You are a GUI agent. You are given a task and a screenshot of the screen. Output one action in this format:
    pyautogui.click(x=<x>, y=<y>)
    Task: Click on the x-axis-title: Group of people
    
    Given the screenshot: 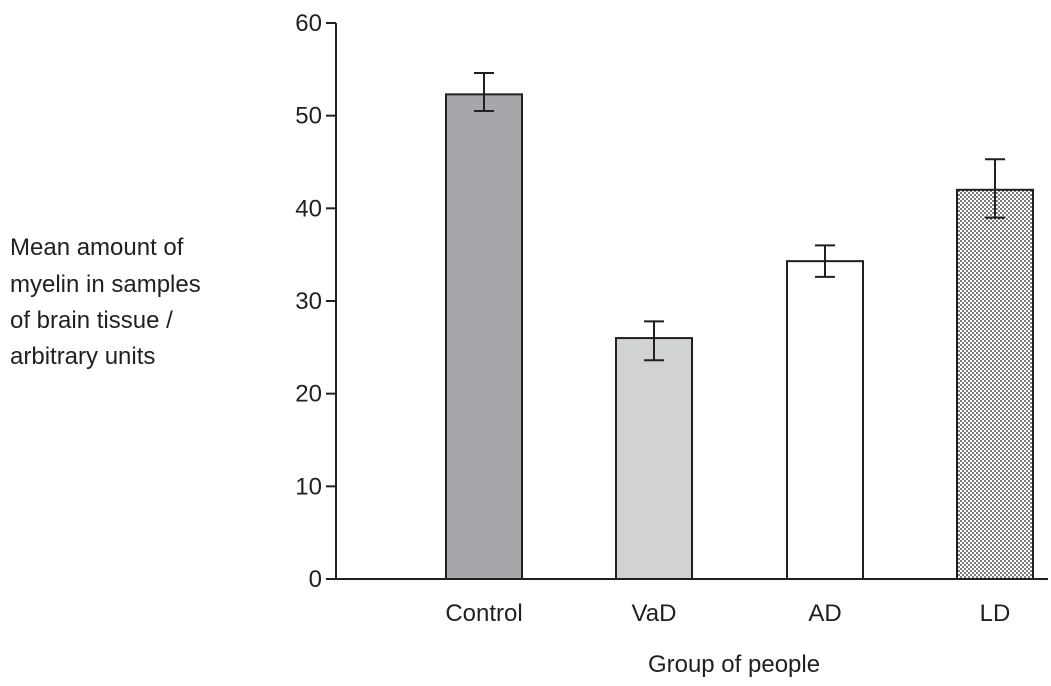 What is the action you would take?
    pyautogui.click(x=734, y=664)
    